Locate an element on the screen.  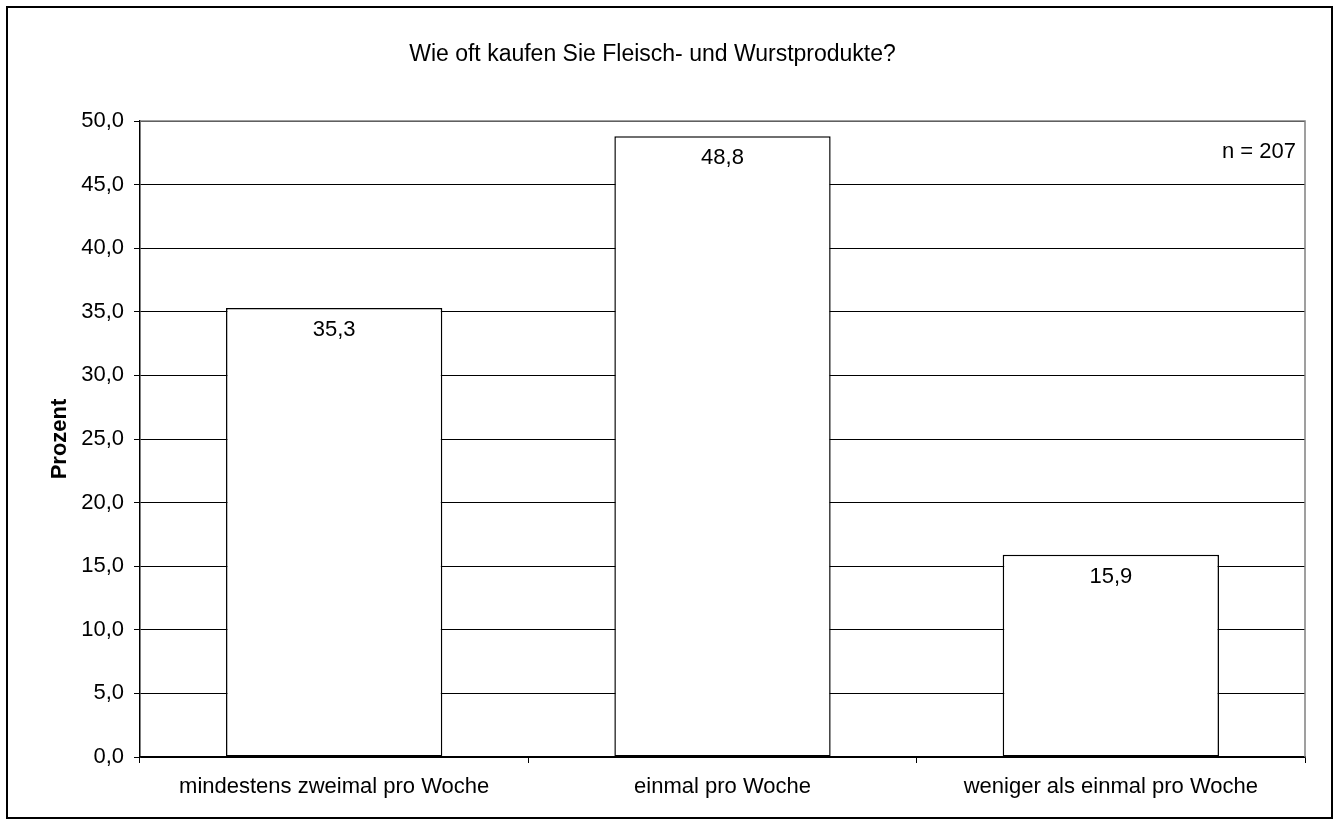
y-axis-title: Prozent is located at coordinates (59, 439).